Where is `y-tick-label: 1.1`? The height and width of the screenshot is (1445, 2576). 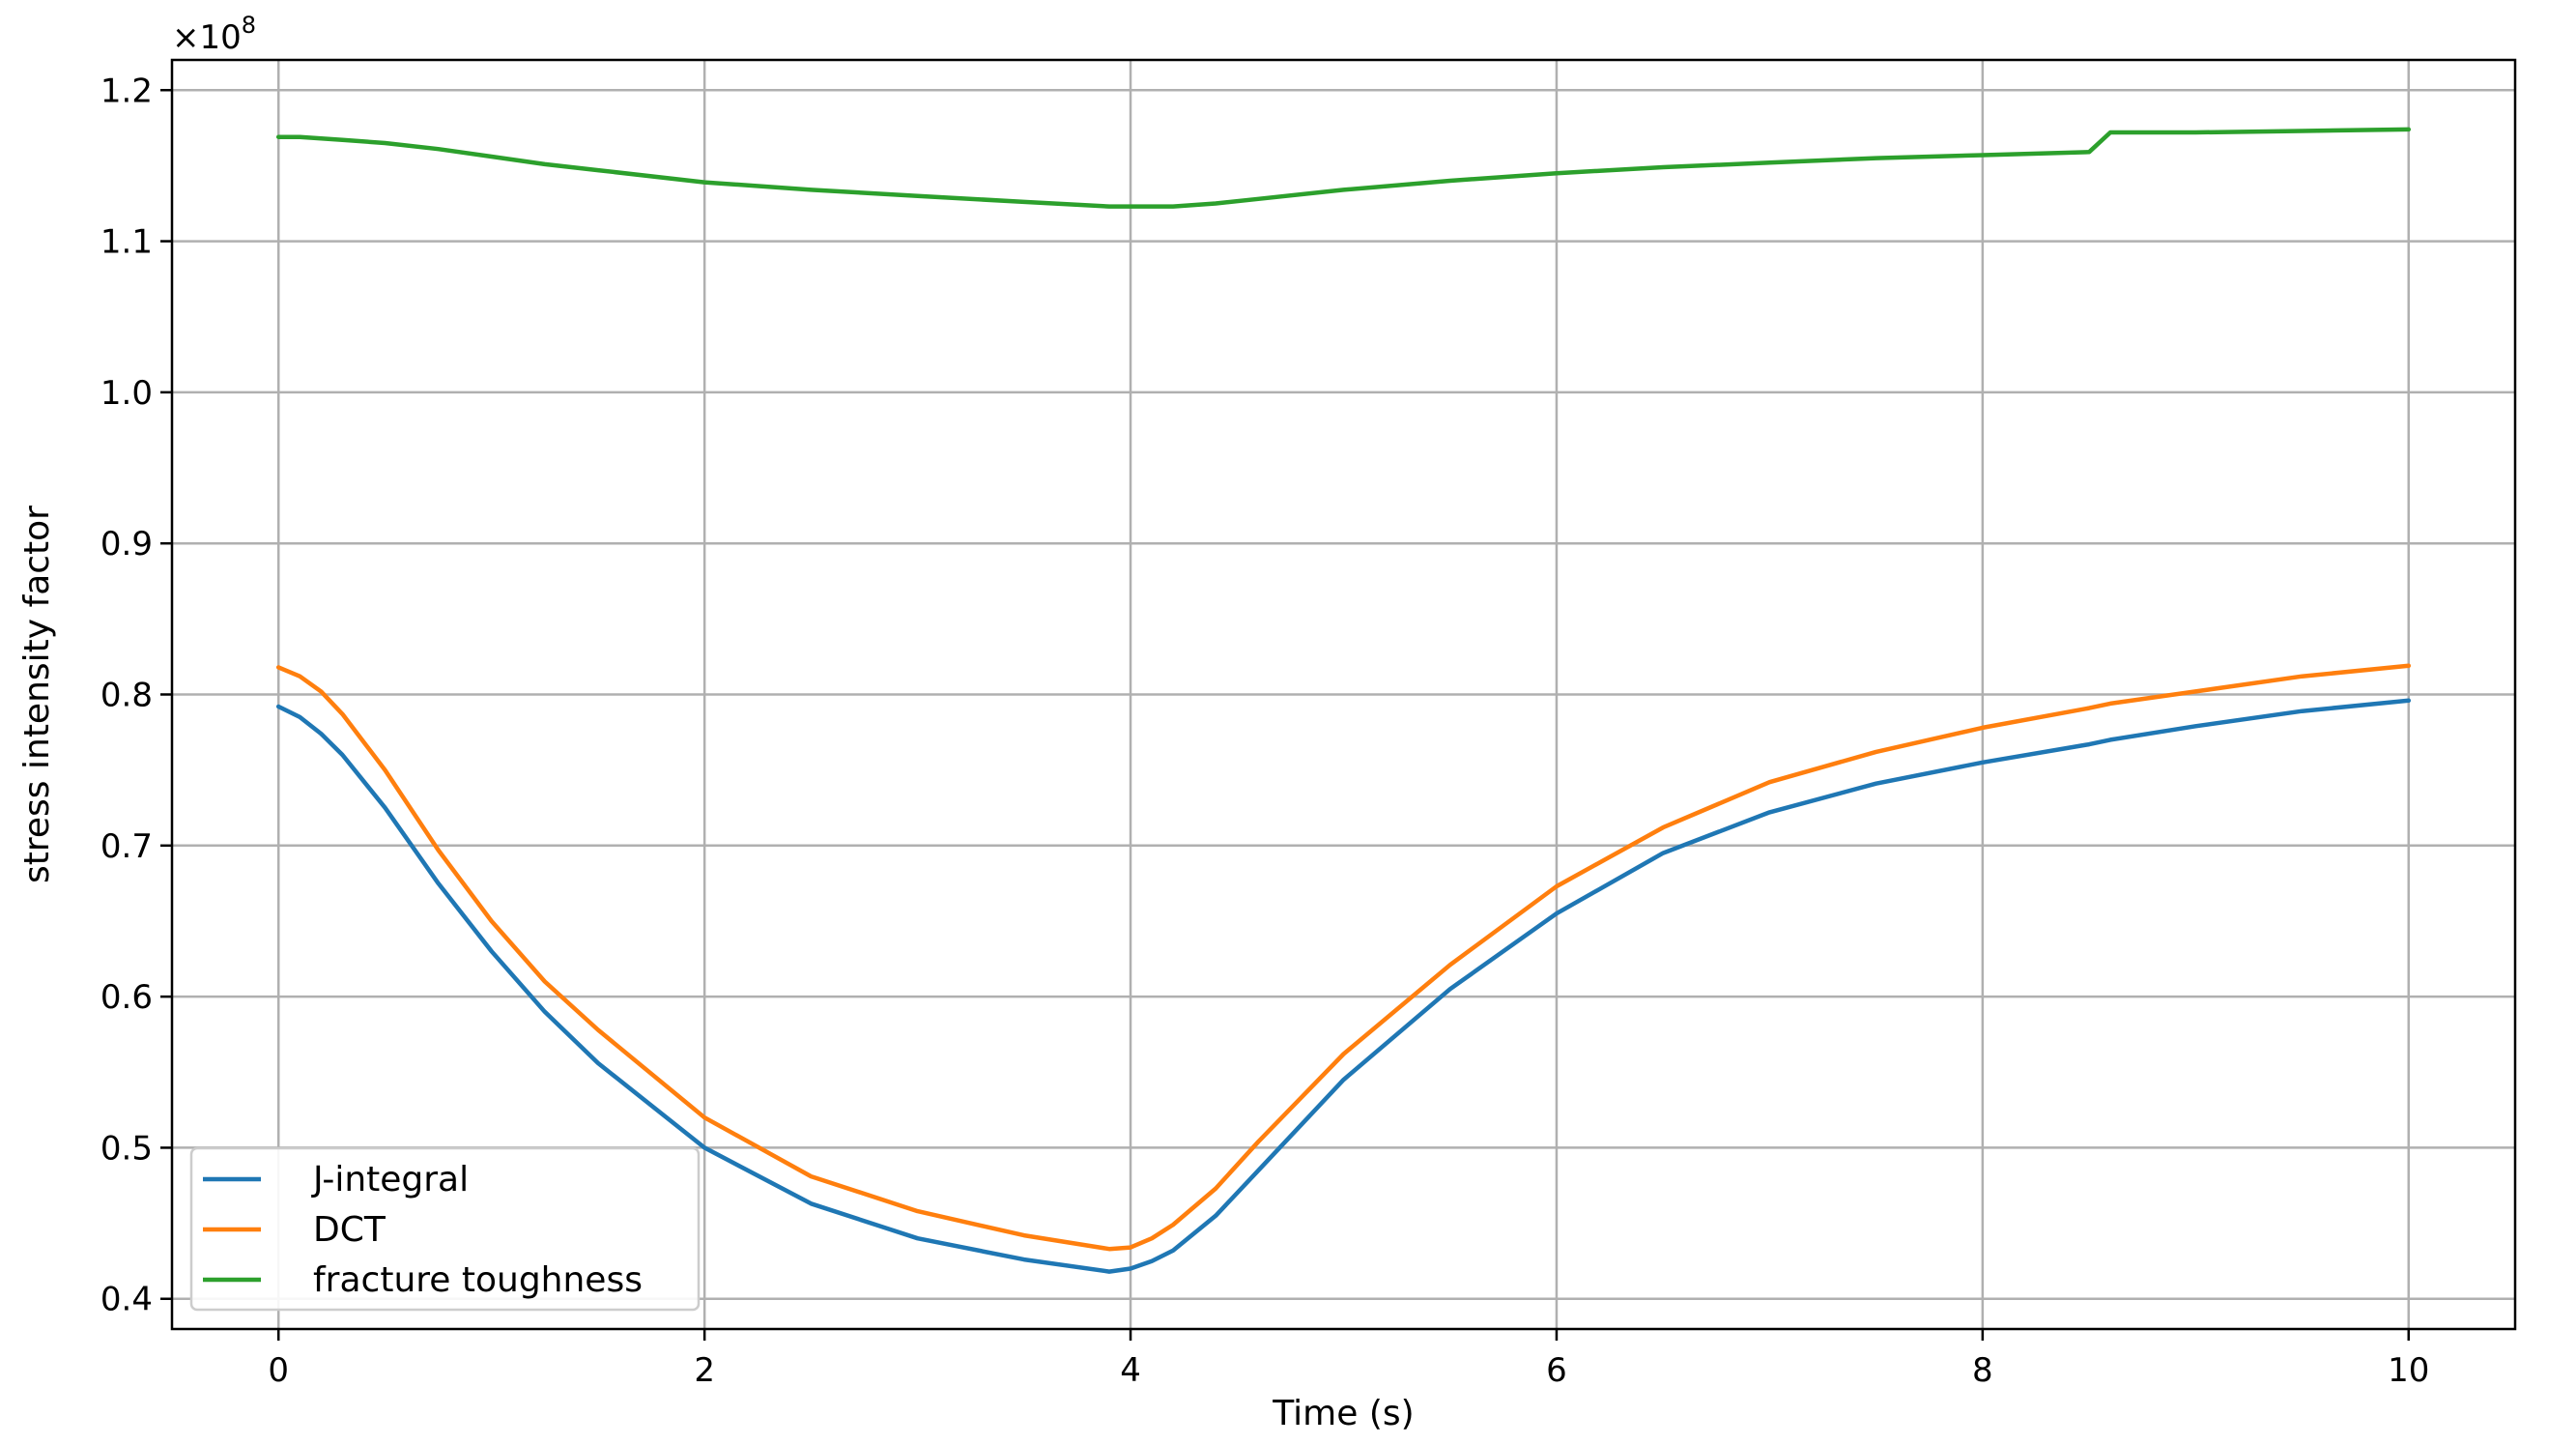 y-tick-label: 1.1 is located at coordinates (127, 243).